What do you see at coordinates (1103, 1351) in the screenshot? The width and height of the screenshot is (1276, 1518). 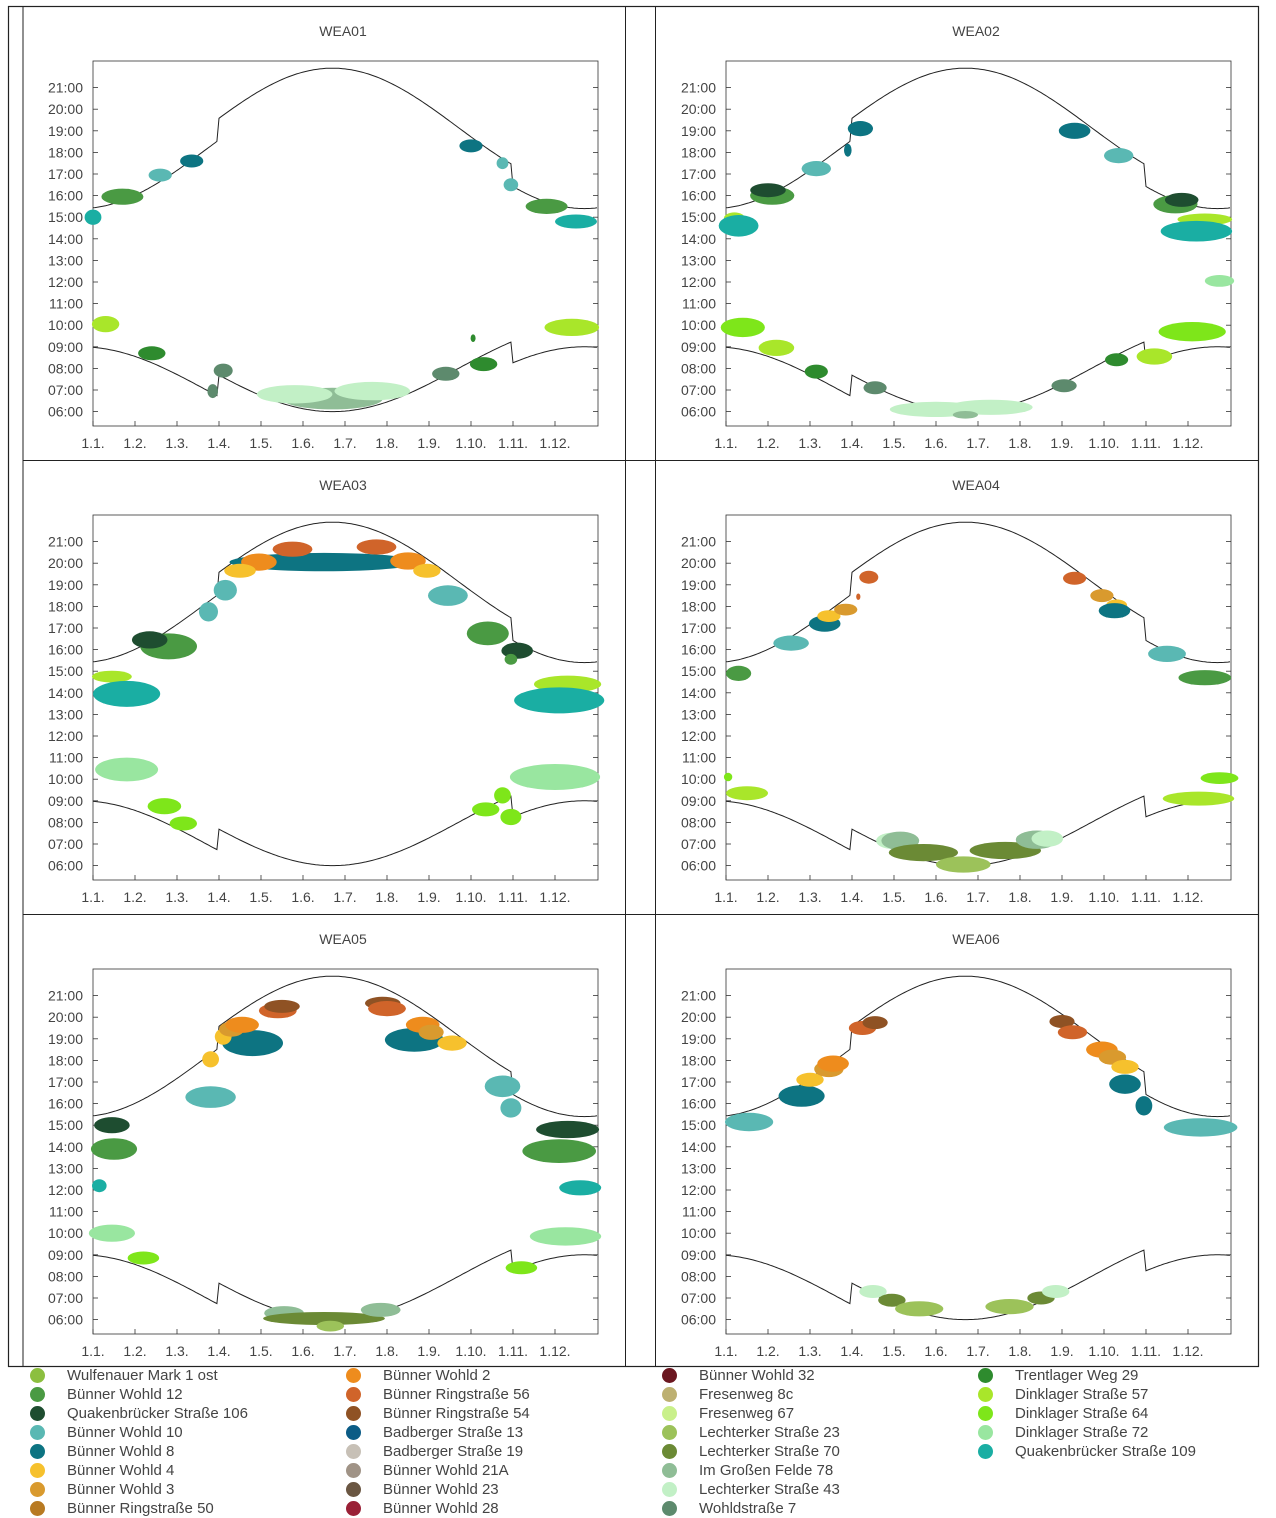 I see `x-tick-label: 1.10.` at bounding box center [1103, 1351].